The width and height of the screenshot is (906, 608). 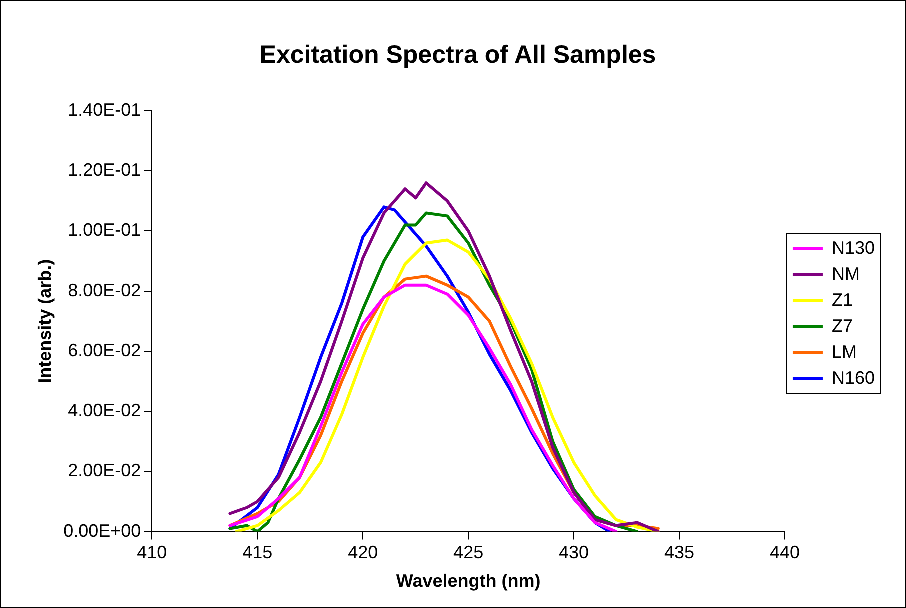 I want to click on legend-label: NM, so click(x=846, y=274).